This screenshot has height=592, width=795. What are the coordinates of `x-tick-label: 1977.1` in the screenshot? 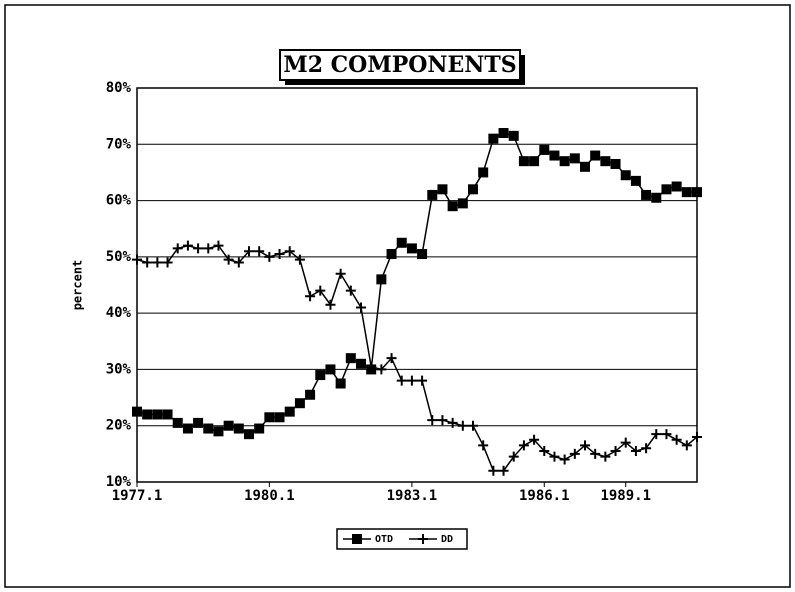 It's located at (137, 496).